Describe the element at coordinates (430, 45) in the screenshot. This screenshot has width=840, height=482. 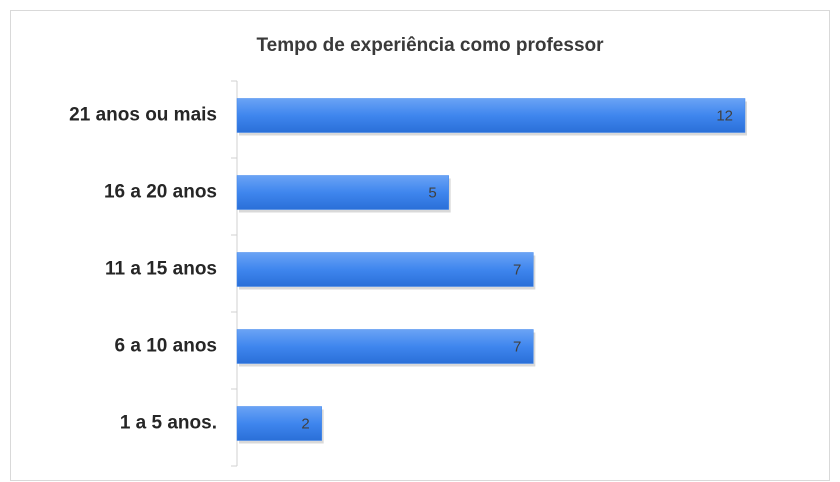
I see `chart-title: Tempo de experiência como professor` at that location.